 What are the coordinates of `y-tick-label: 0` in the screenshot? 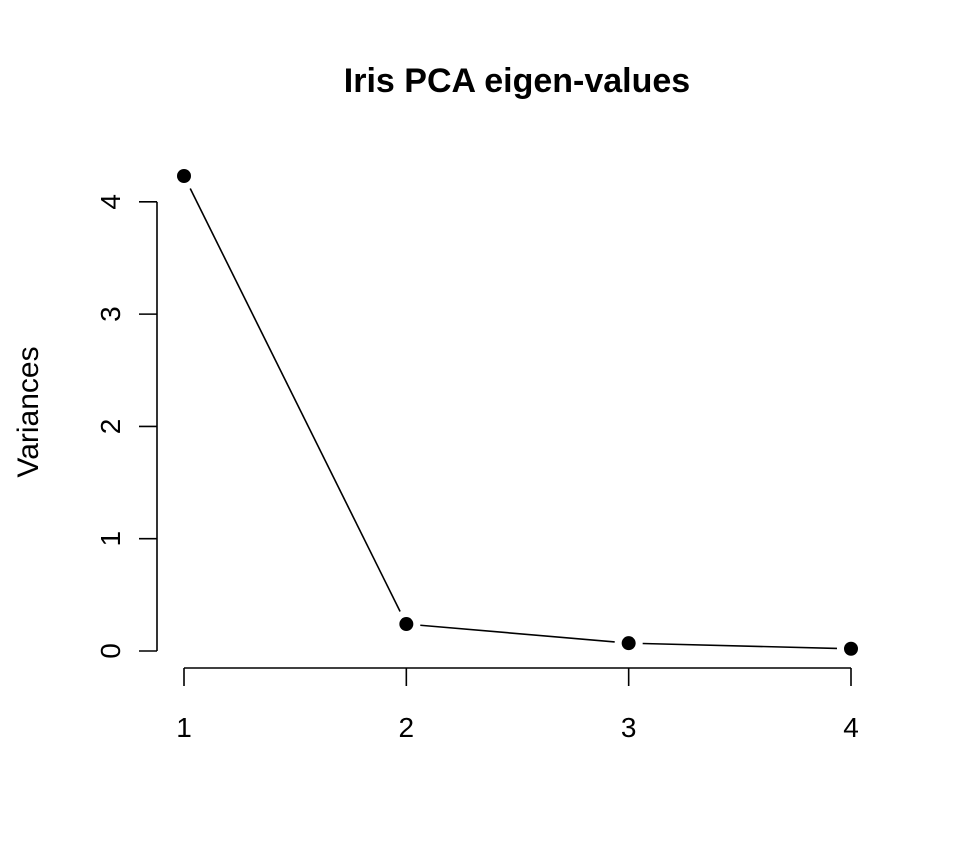 It's located at (110, 651).